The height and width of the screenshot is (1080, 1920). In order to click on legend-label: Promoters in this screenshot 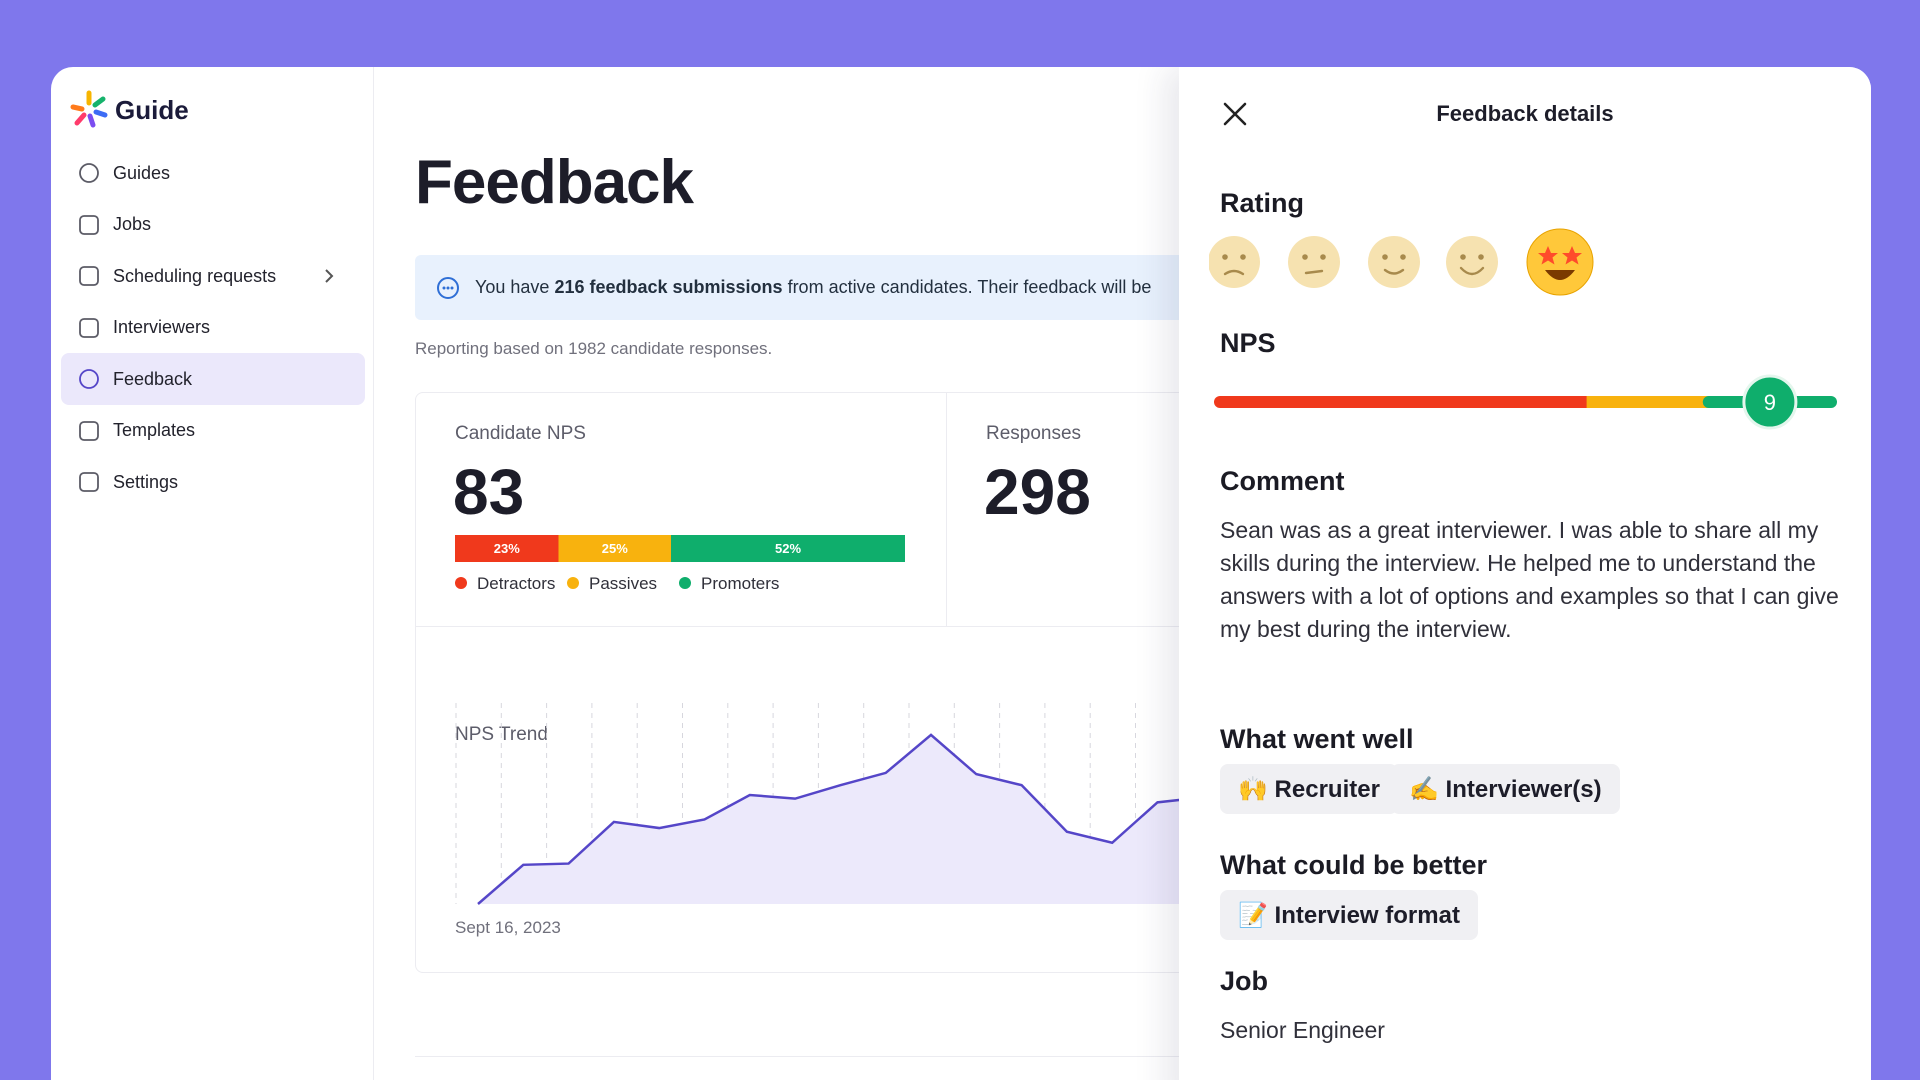, I will do `click(740, 583)`.